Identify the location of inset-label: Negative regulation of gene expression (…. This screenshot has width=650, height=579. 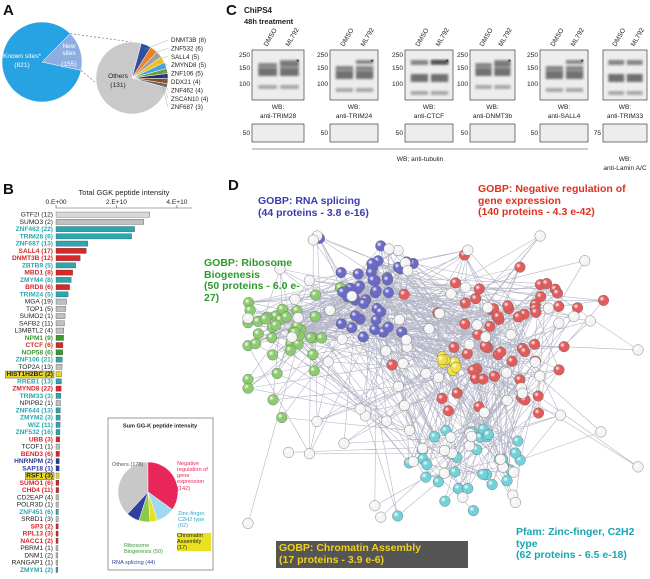
(192, 476).